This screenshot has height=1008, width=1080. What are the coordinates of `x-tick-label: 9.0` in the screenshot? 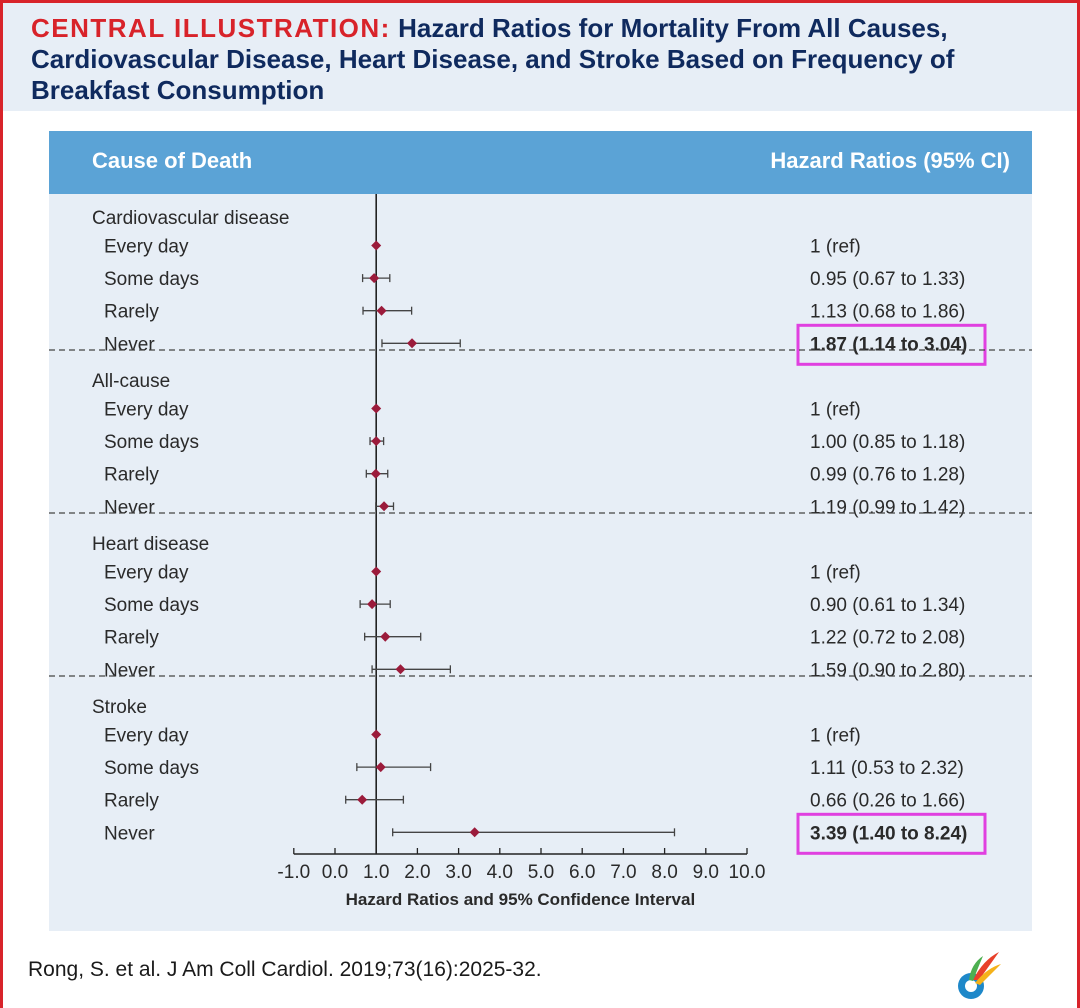 It's located at (706, 872).